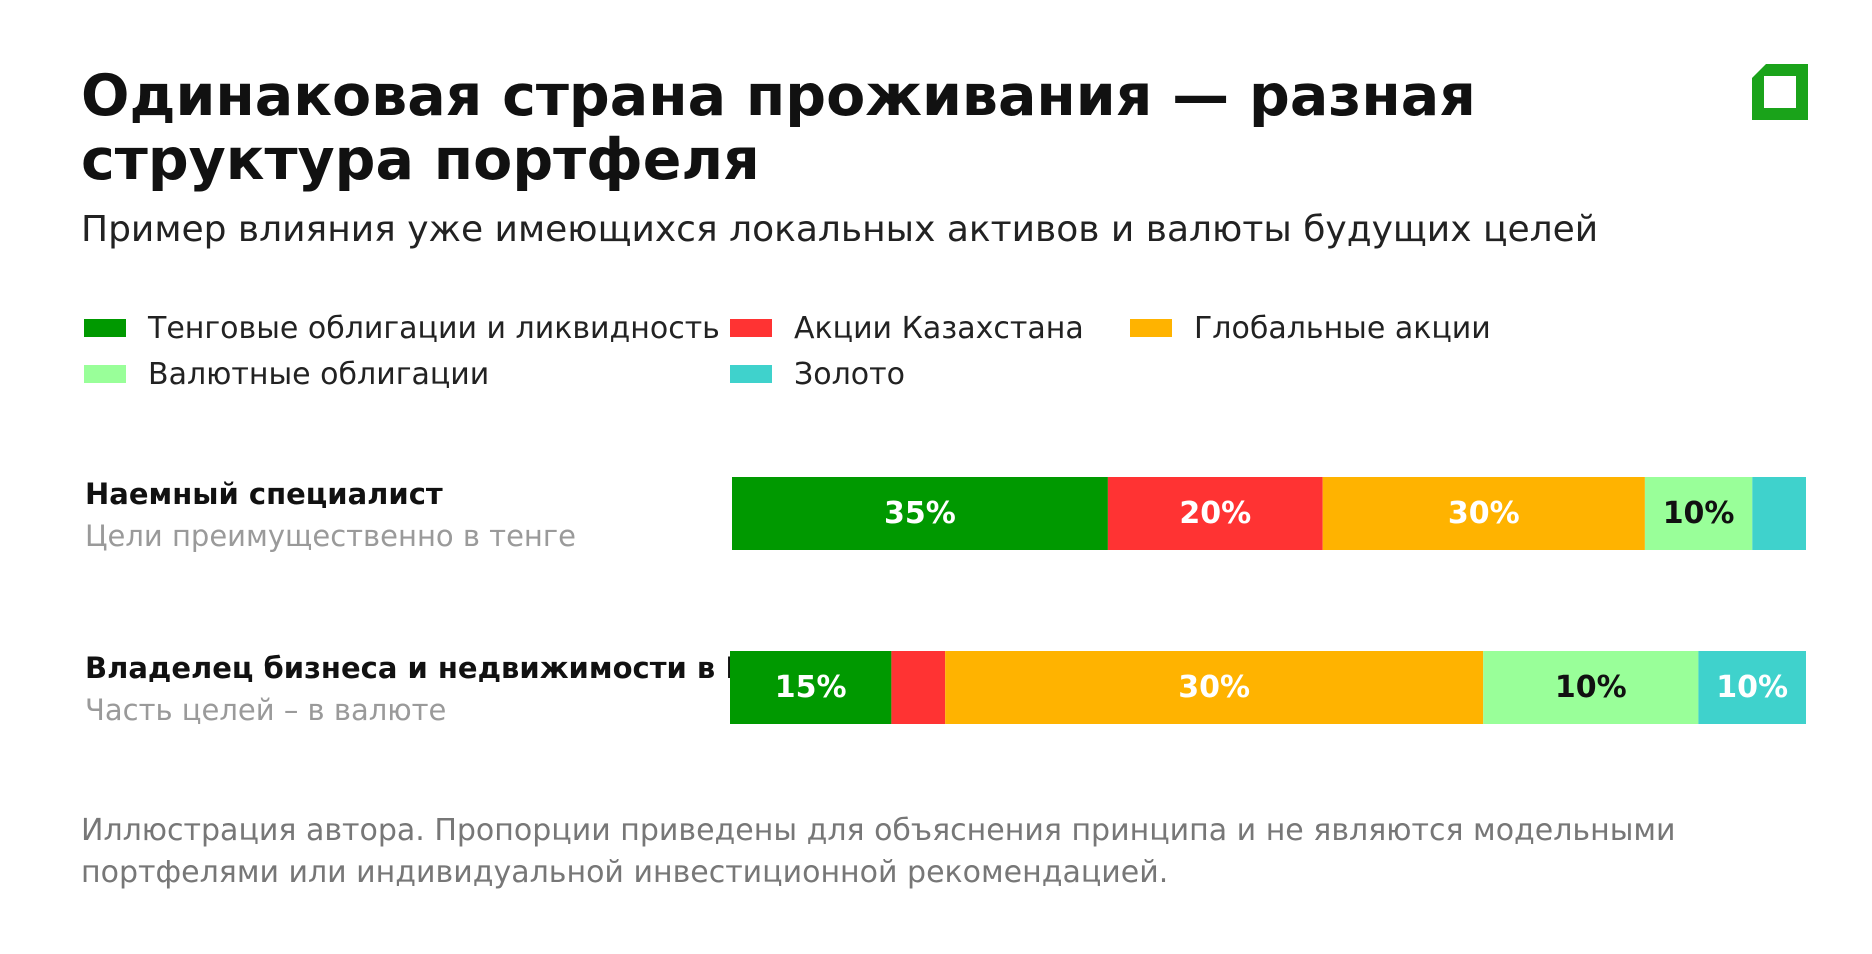 The image size is (1872, 954). Describe the element at coordinates (849, 374) in the screenshot. I see `legend-label: Золото` at that location.